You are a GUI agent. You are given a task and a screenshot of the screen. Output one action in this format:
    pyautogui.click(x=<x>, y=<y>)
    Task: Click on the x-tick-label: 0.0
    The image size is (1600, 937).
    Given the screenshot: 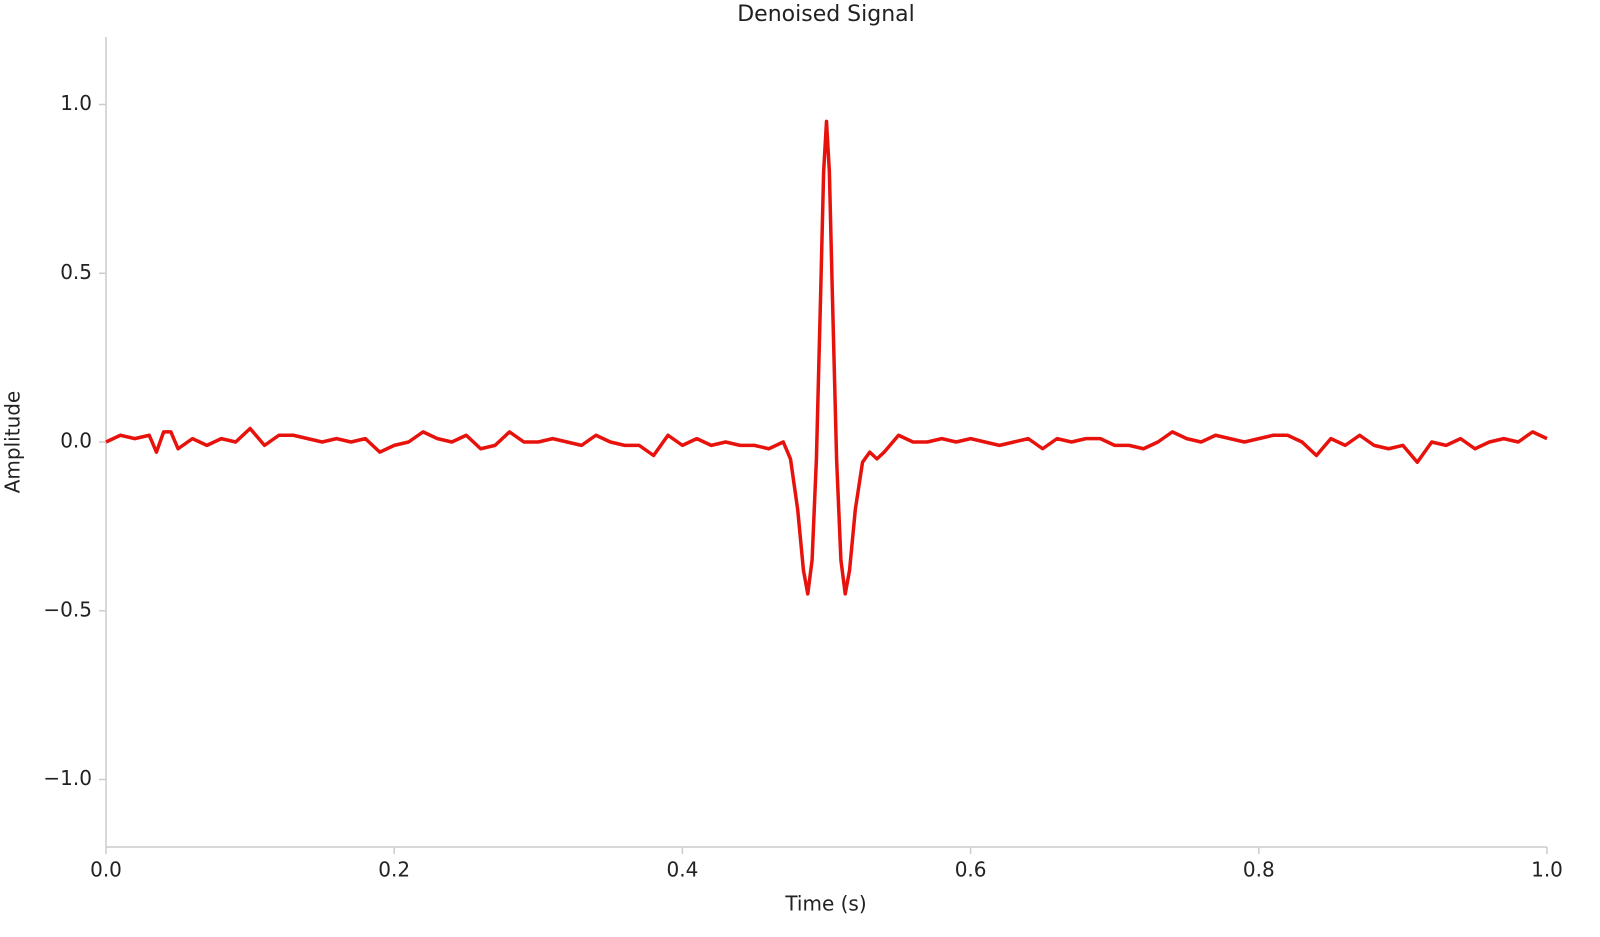 What is the action you would take?
    pyautogui.click(x=106, y=870)
    